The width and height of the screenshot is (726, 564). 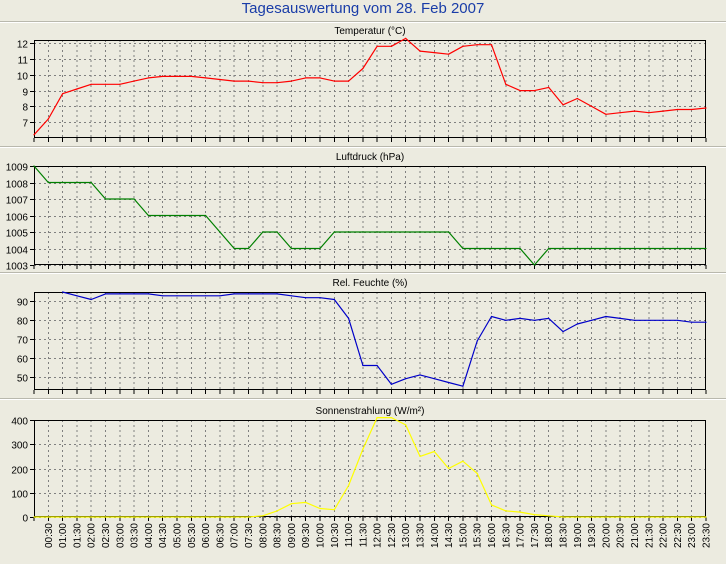 What do you see at coordinates (23, 322) in the screenshot?
I see `y-tick-label: 80` at bounding box center [23, 322].